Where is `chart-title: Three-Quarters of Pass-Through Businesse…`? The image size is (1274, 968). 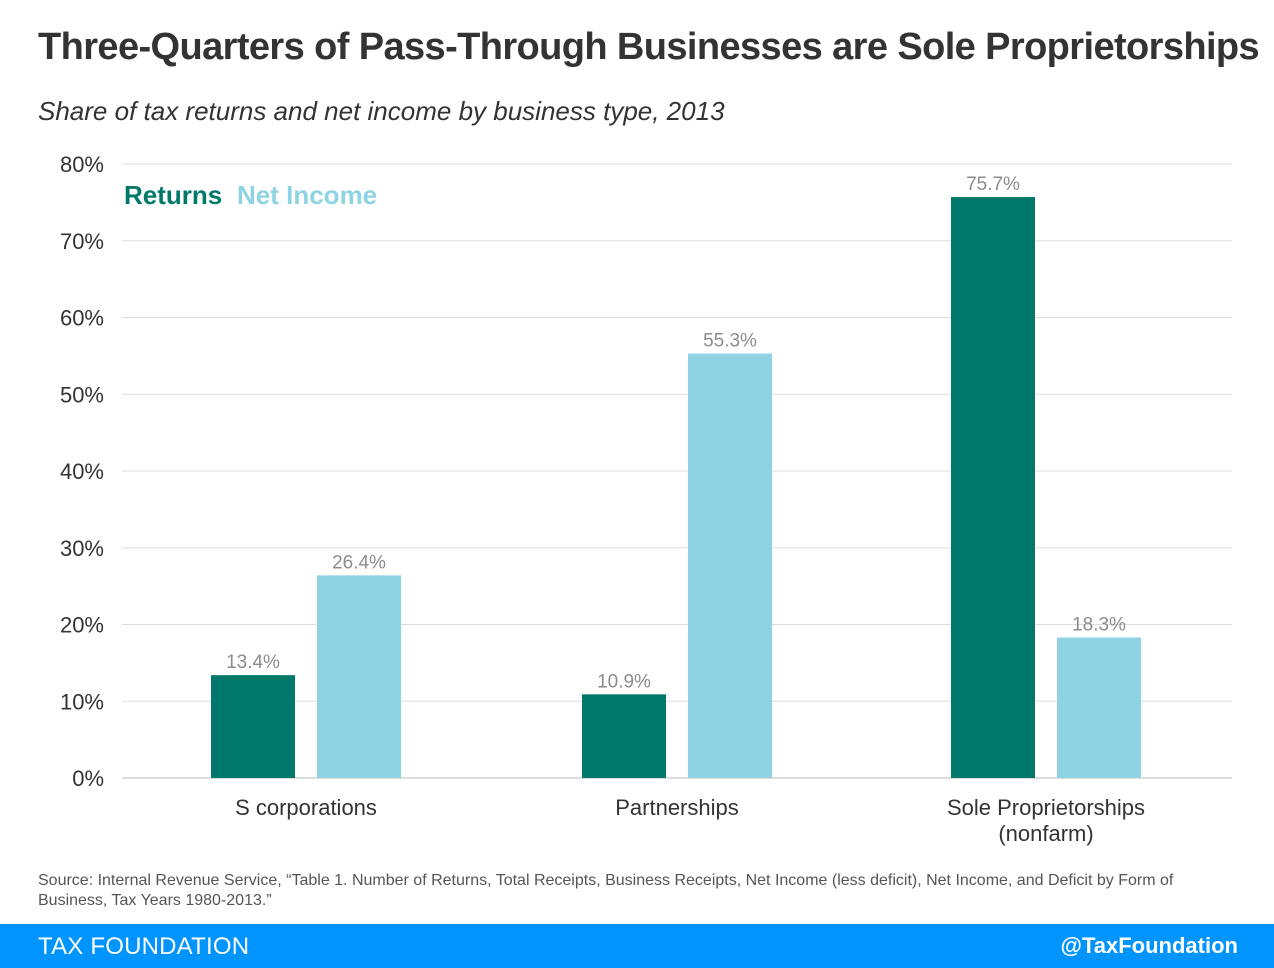 chart-title: Three-Quarters of Pass-Through Businesse… is located at coordinates (649, 47).